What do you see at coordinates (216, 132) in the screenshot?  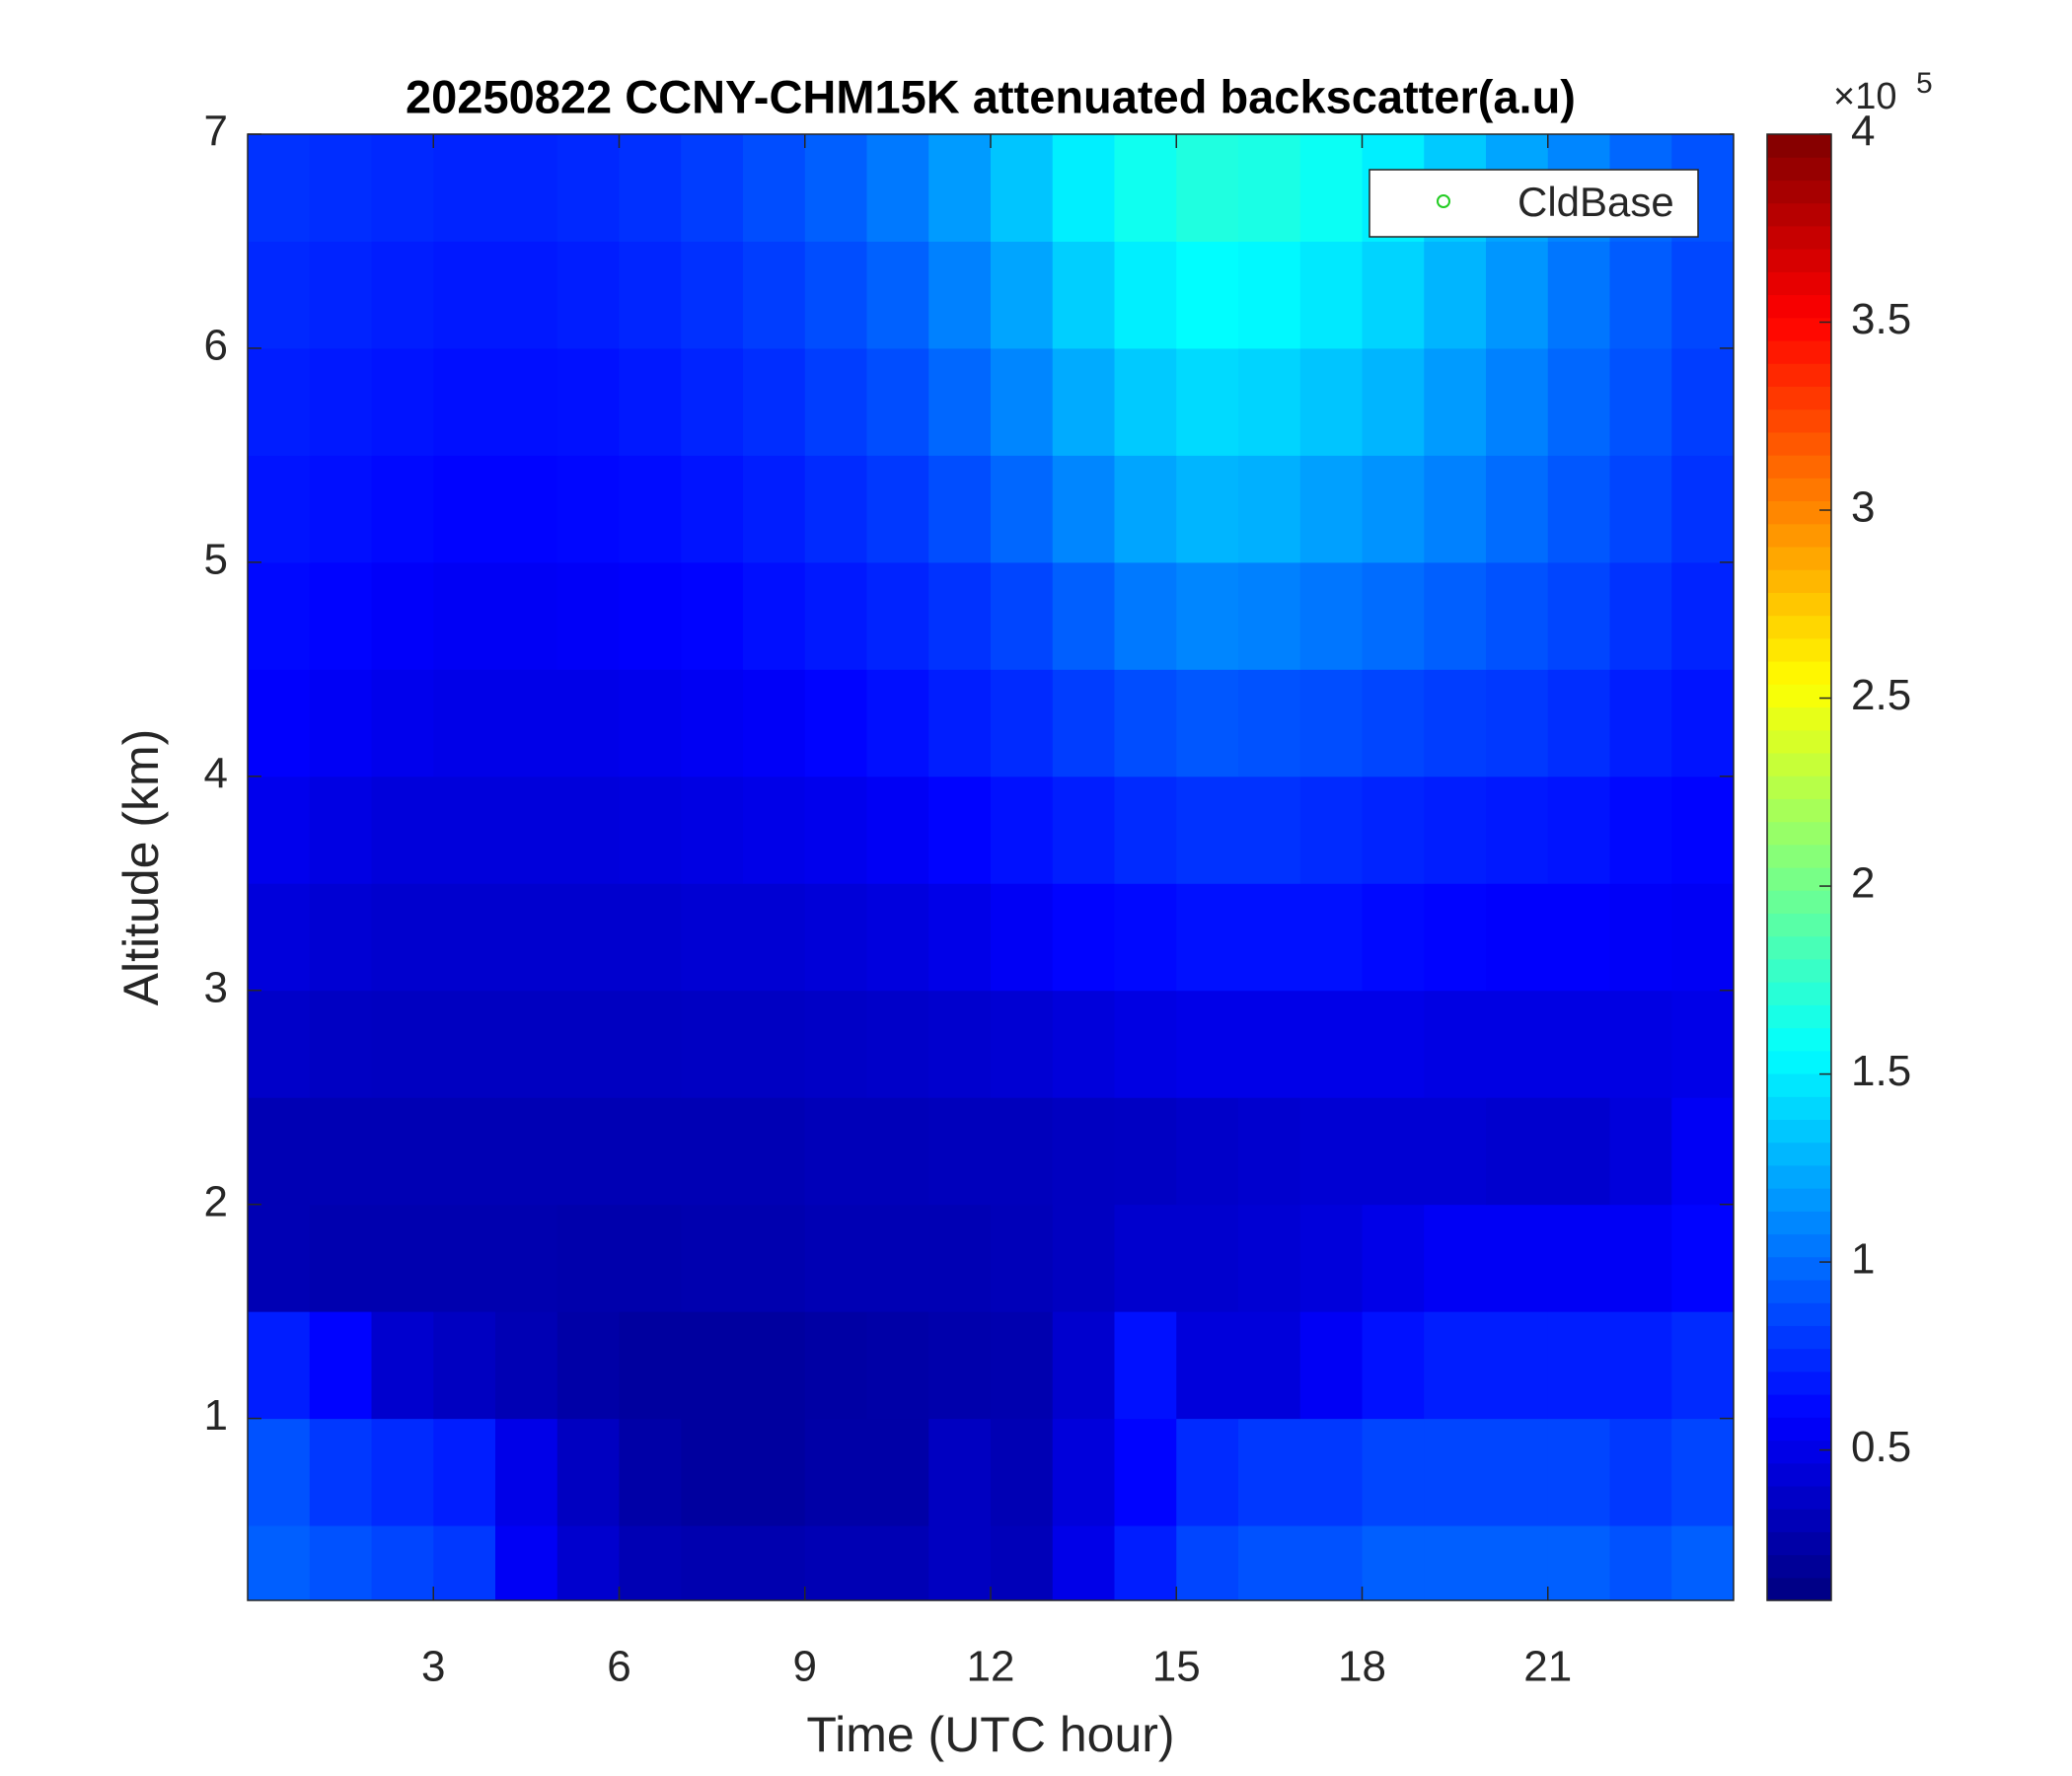 I see `y-tick-label: 7` at bounding box center [216, 132].